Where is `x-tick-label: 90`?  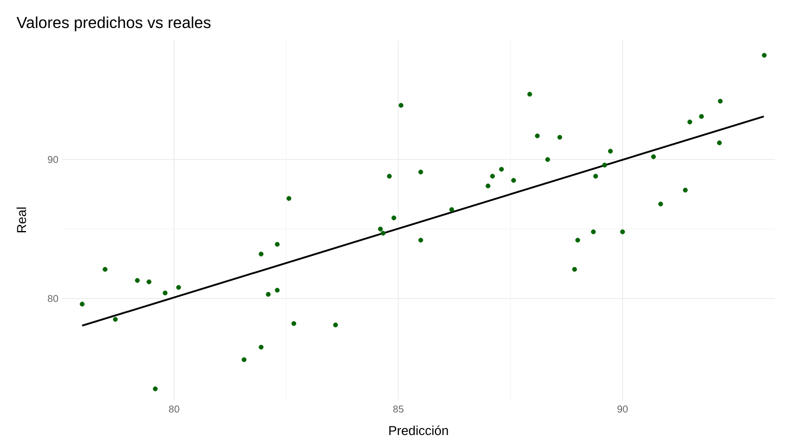 x-tick-label: 90 is located at coordinates (622, 409).